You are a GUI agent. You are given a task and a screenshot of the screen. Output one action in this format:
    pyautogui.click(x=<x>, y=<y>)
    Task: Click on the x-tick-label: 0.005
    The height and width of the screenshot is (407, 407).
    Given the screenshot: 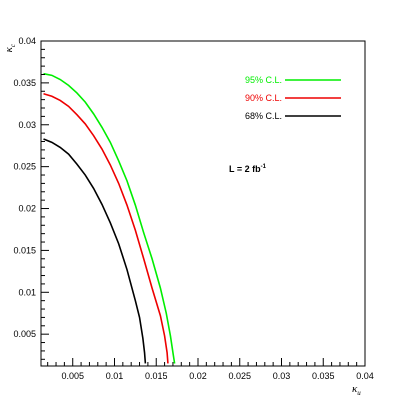 What is the action you would take?
    pyautogui.click(x=72, y=376)
    